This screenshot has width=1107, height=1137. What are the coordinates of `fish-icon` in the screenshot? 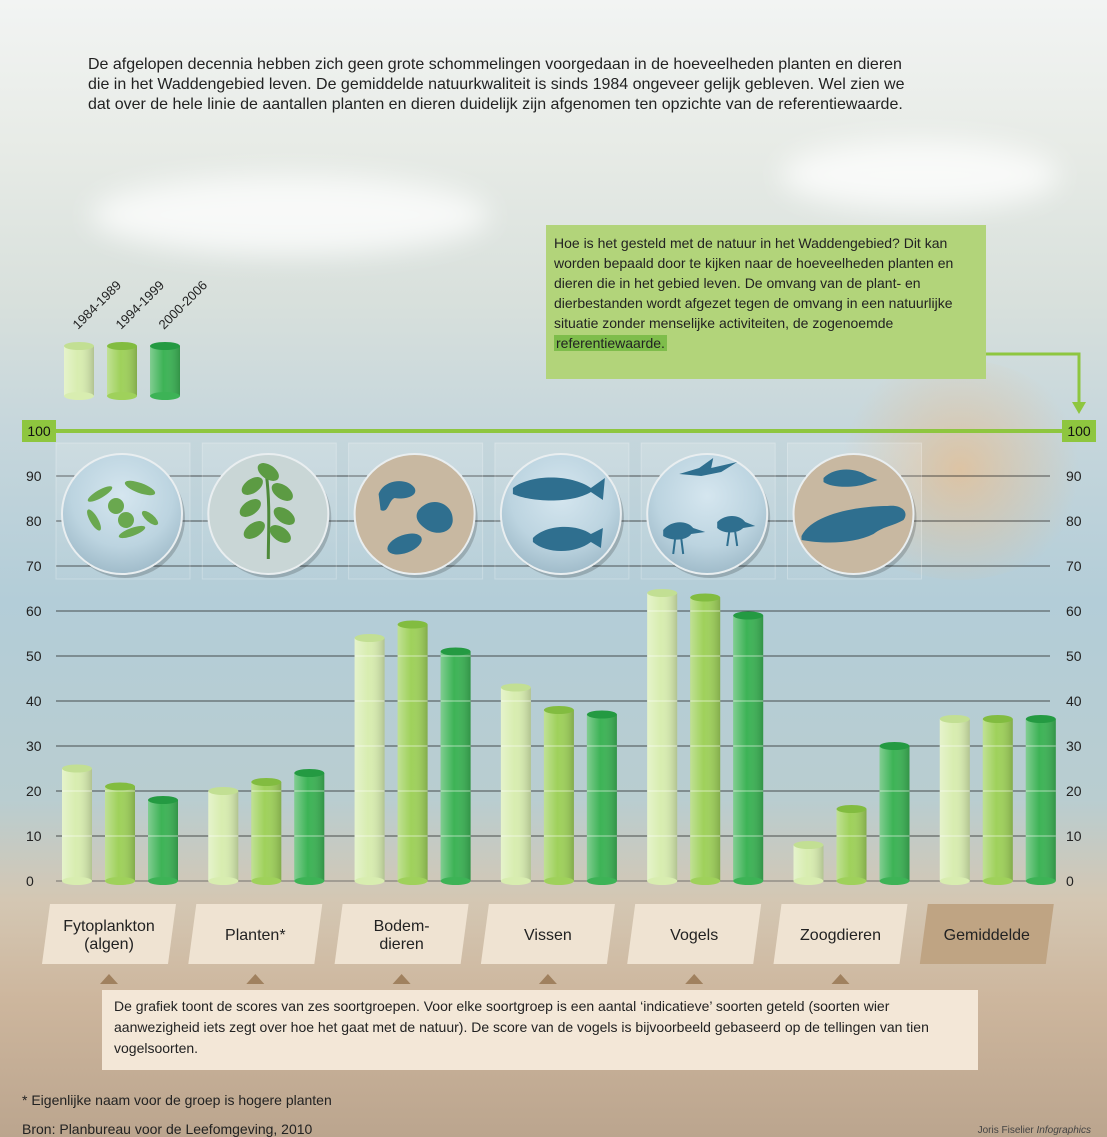 It's located at (558, 514).